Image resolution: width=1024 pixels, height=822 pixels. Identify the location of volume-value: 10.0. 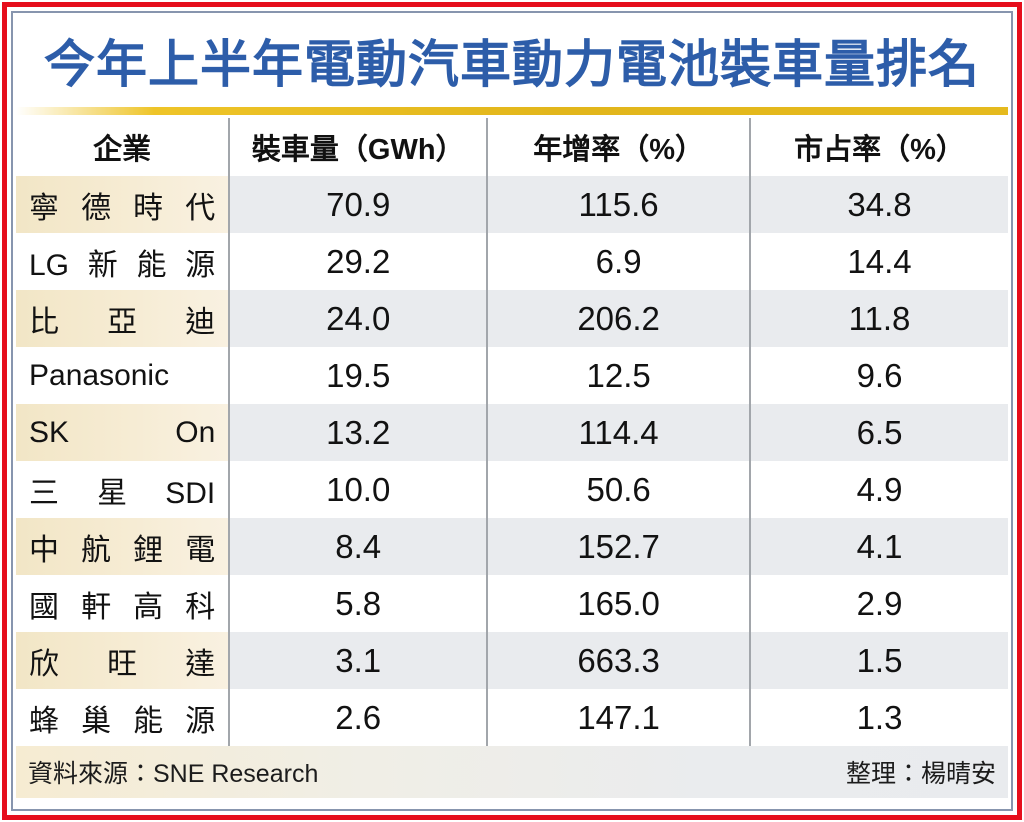
(358, 489).